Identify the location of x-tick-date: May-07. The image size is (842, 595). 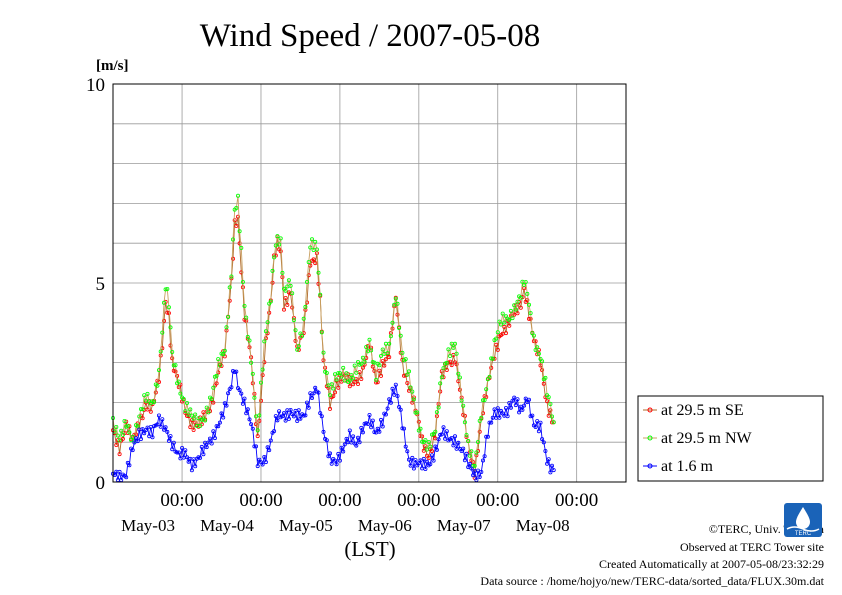
(464, 525).